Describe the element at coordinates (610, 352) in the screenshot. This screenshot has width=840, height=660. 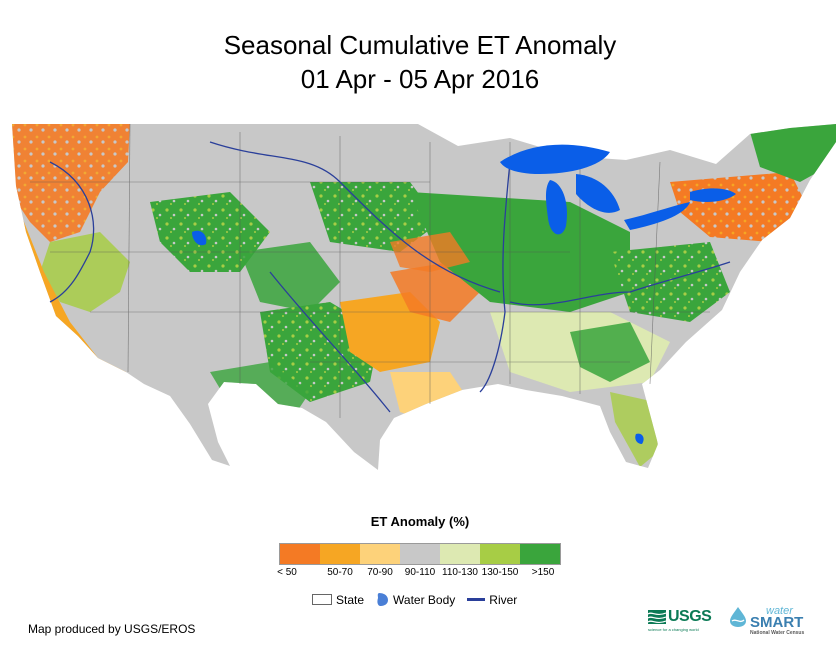
I see `anomaly-region-south-green` at that location.